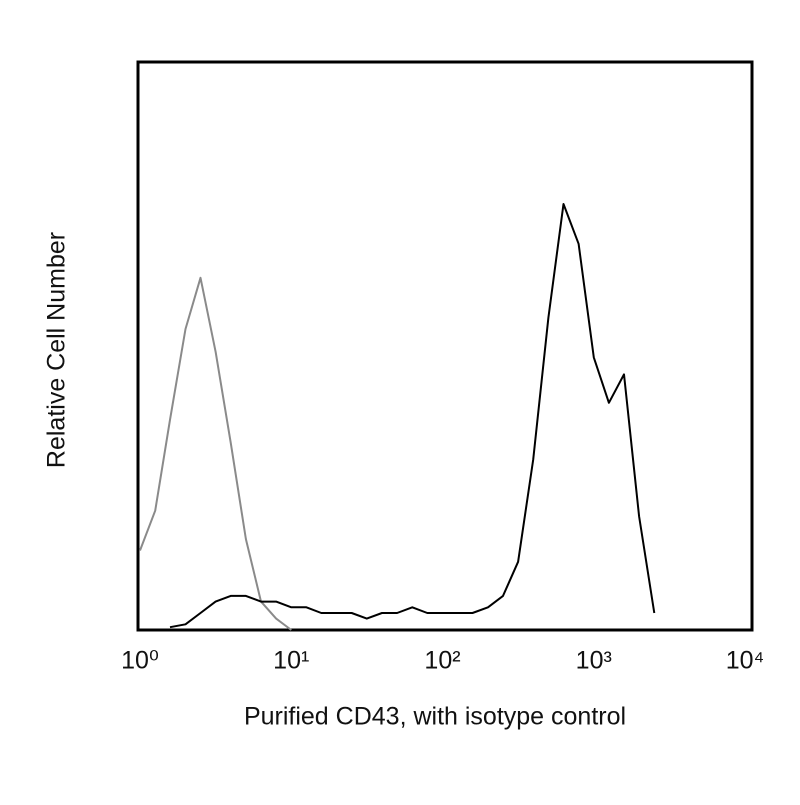 The image size is (800, 805). What do you see at coordinates (291, 661) in the screenshot?
I see `x-tick-label: 10¹` at bounding box center [291, 661].